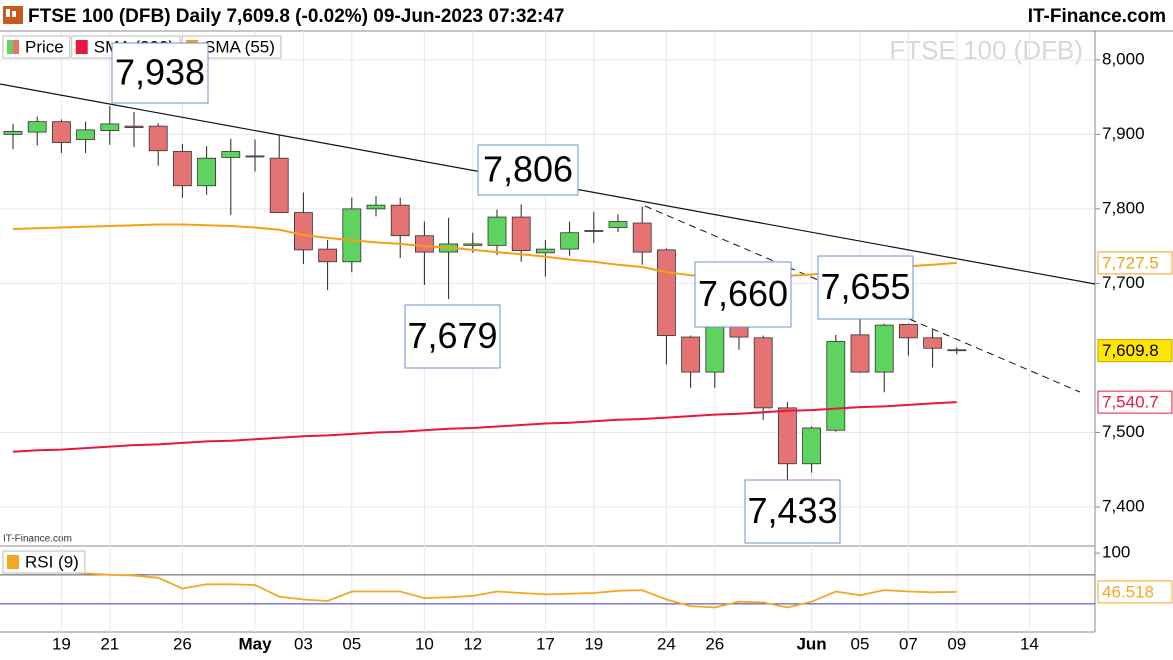 This screenshot has width=1173, height=660. I want to click on rsi-tag: 46.518, so click(1128, 591).